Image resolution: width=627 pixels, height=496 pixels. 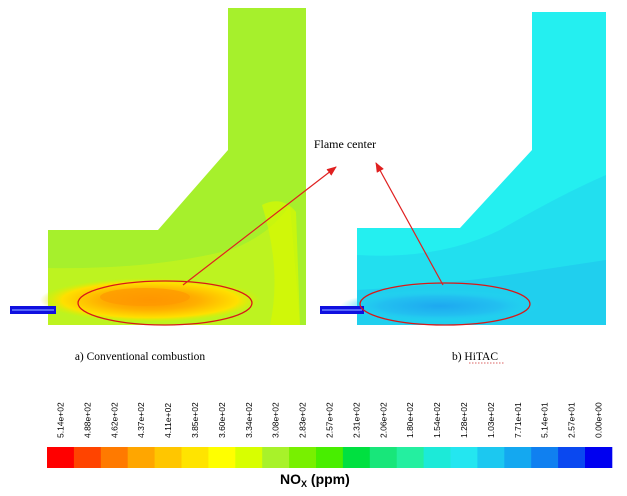 I want to click on colorbar-tick-label: 5.14e+02, so click(x=60, y=420).